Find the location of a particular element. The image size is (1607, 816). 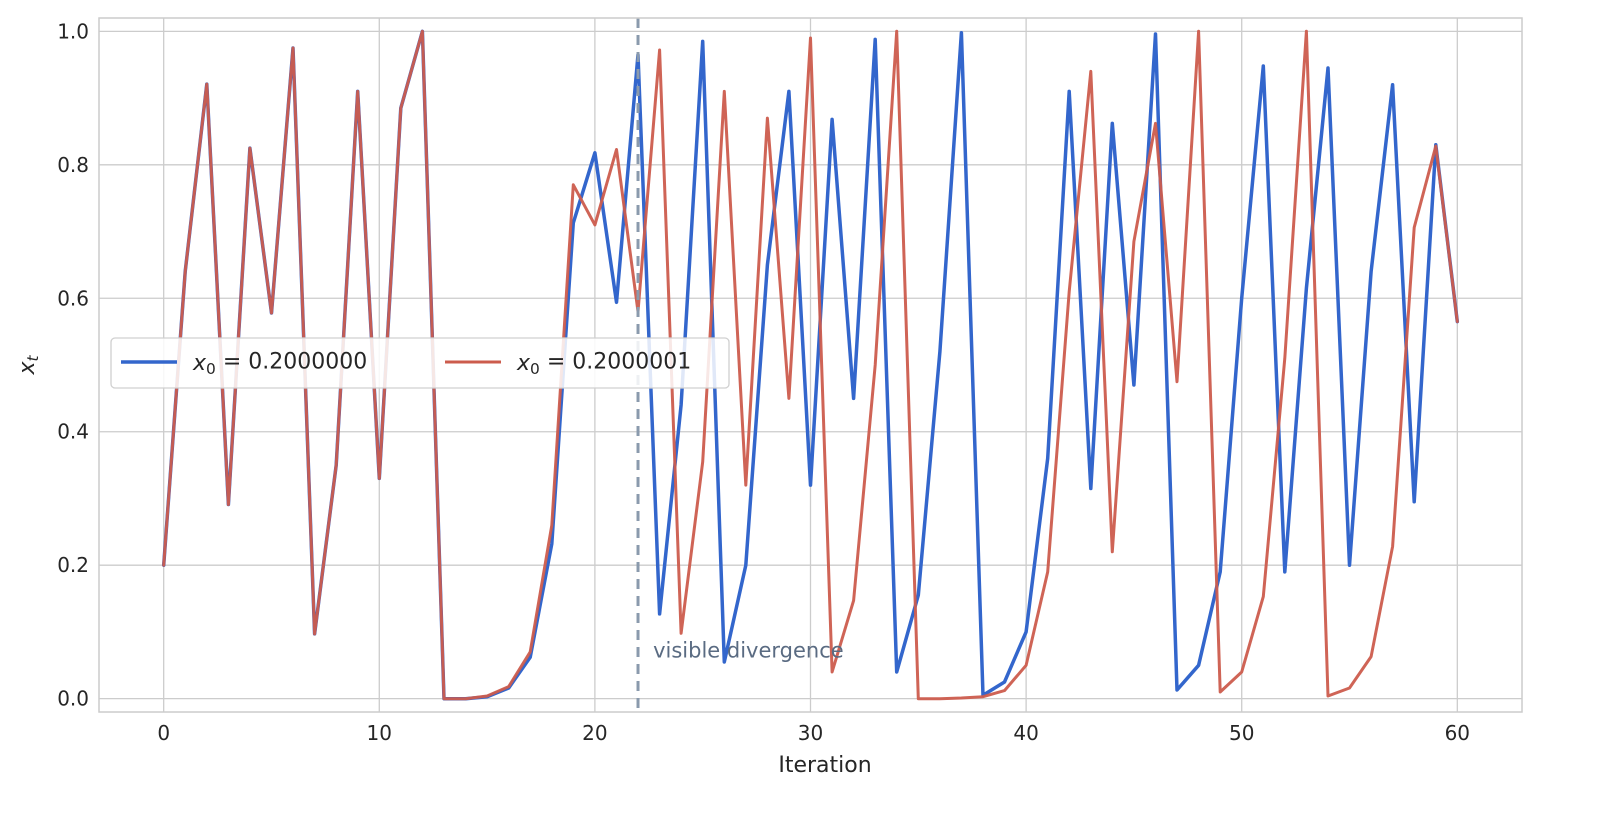

legend-box is located at coordinates (420, 363).